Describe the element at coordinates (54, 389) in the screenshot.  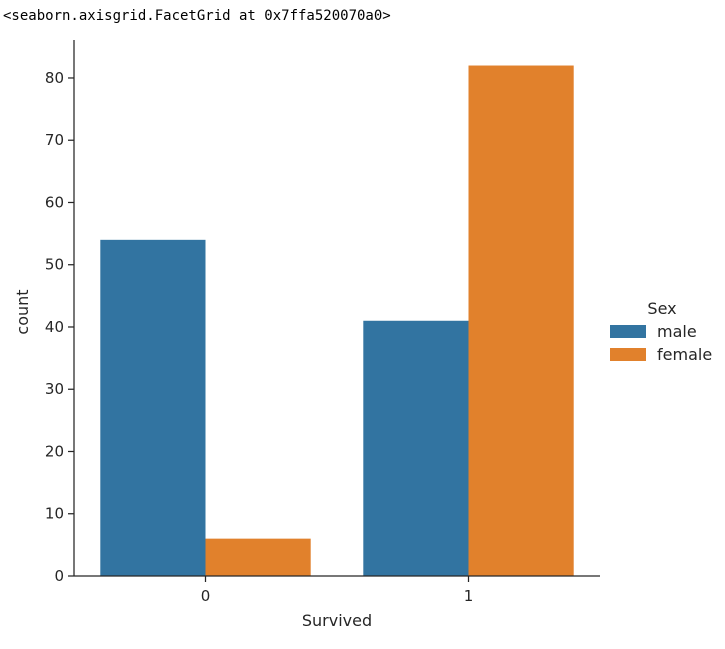
I see `y-tick-label-30: 30` at that location.